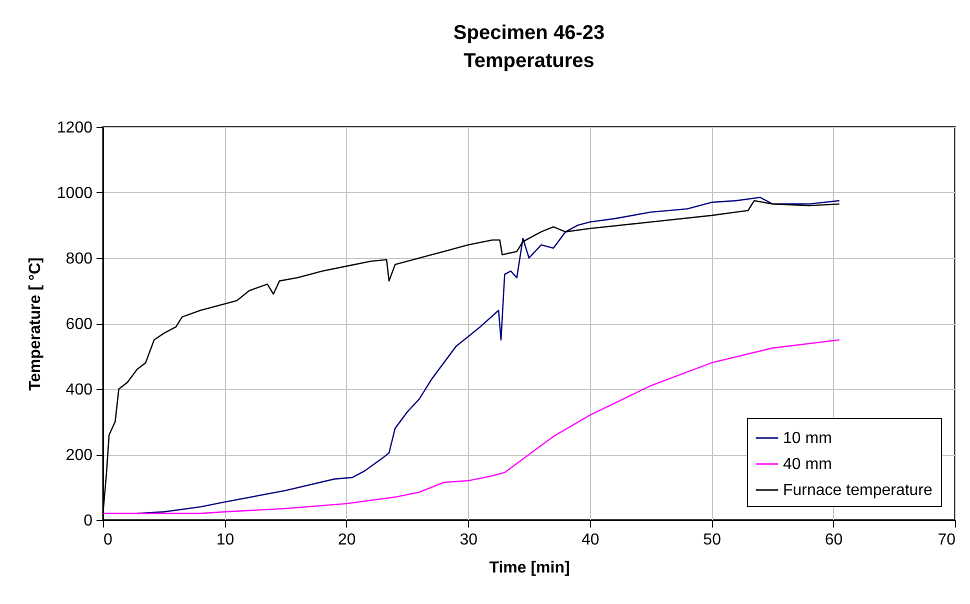  Describe the element at coordinates (347, 540) in the screenshot. I see `x-tick-label: 20` at that location.